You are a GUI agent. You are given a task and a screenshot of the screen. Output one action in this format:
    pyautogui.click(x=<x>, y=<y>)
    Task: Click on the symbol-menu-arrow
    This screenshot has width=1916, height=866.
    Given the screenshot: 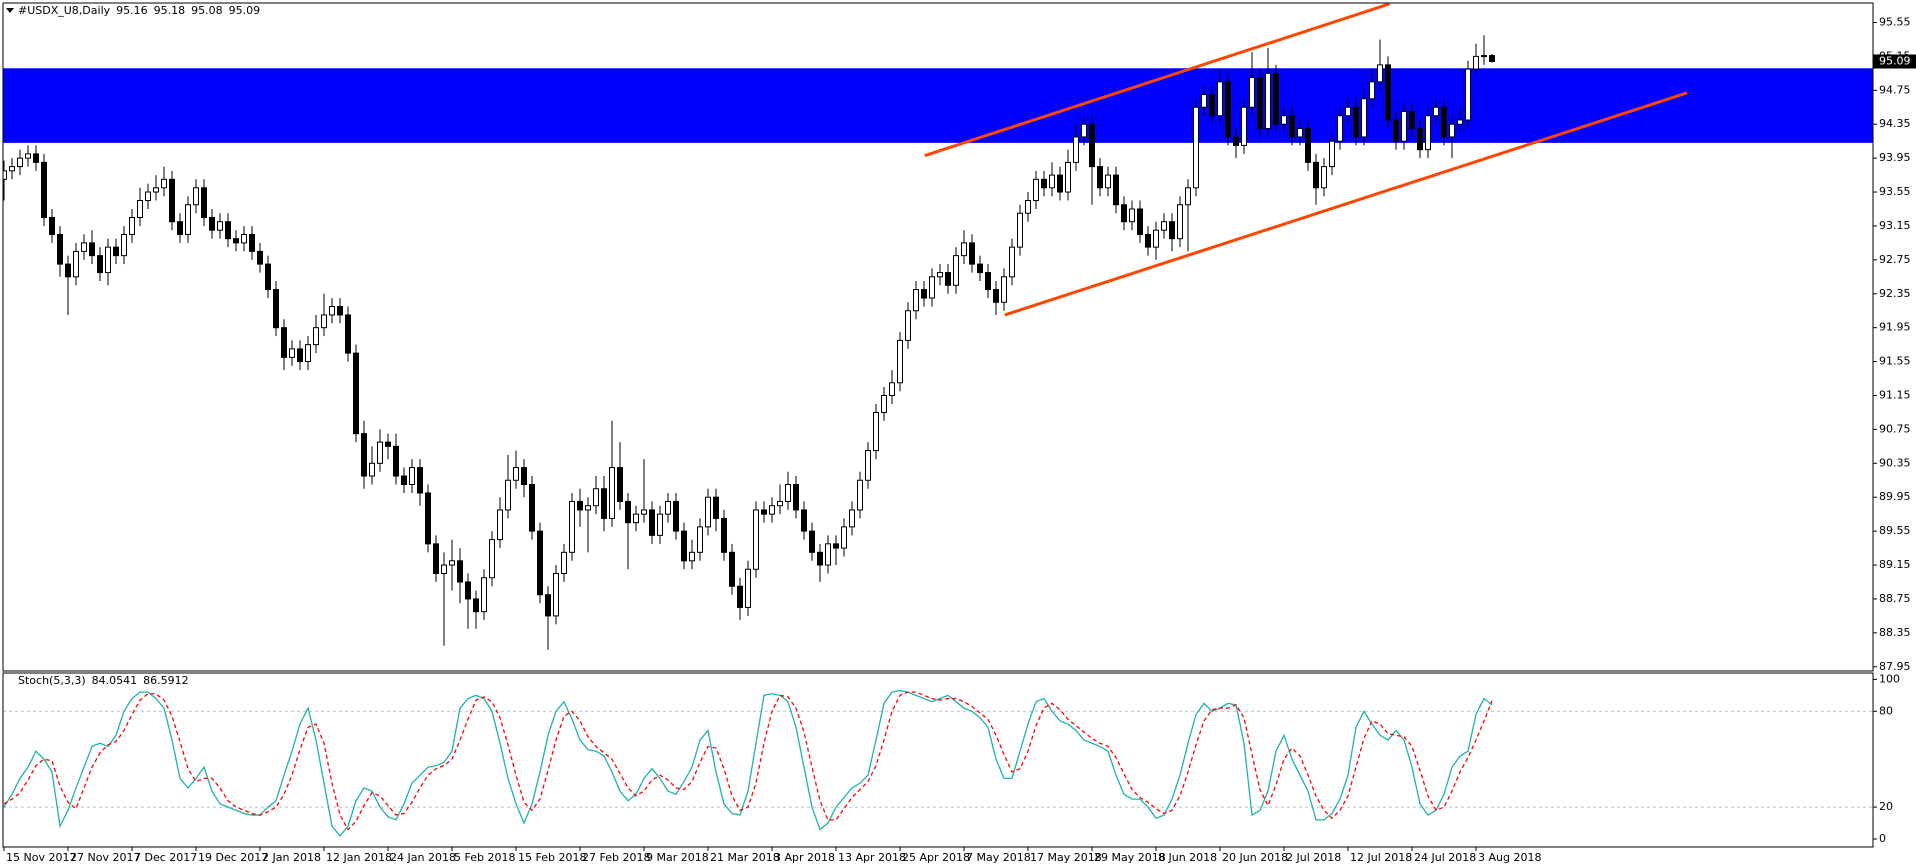 What is the action you would take?
    pyautogui.click(x=10, y=10)
    